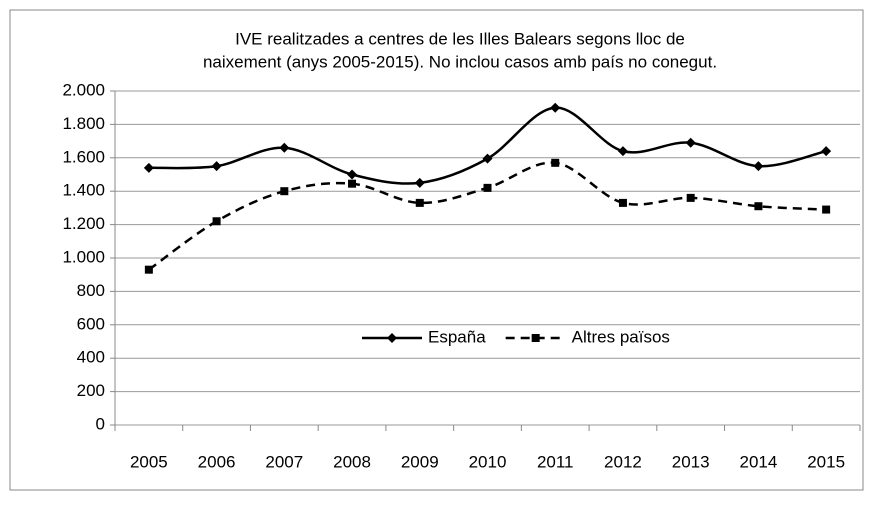 The image size is (874, 506). Describe the element at coordinates (100, 423) in the screenshot. I see `y-tick-label: 0` at that location.